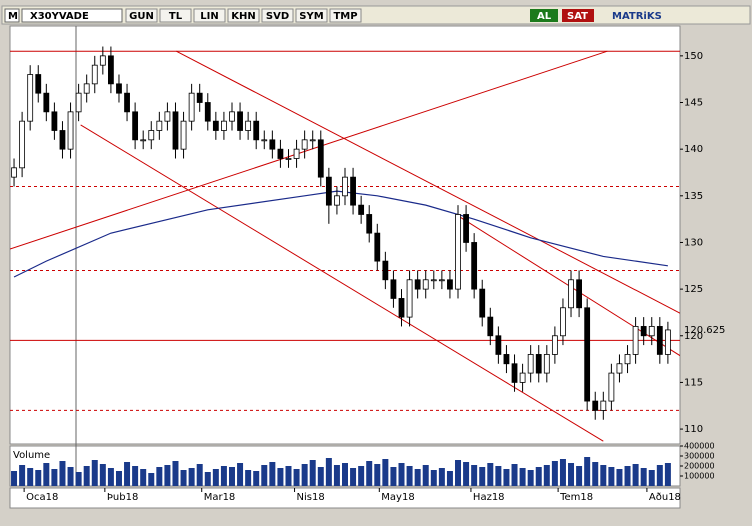 The height and width of the screenshot is (526, 752). I want to click on y-tick-label: 130, so click(693, 242).